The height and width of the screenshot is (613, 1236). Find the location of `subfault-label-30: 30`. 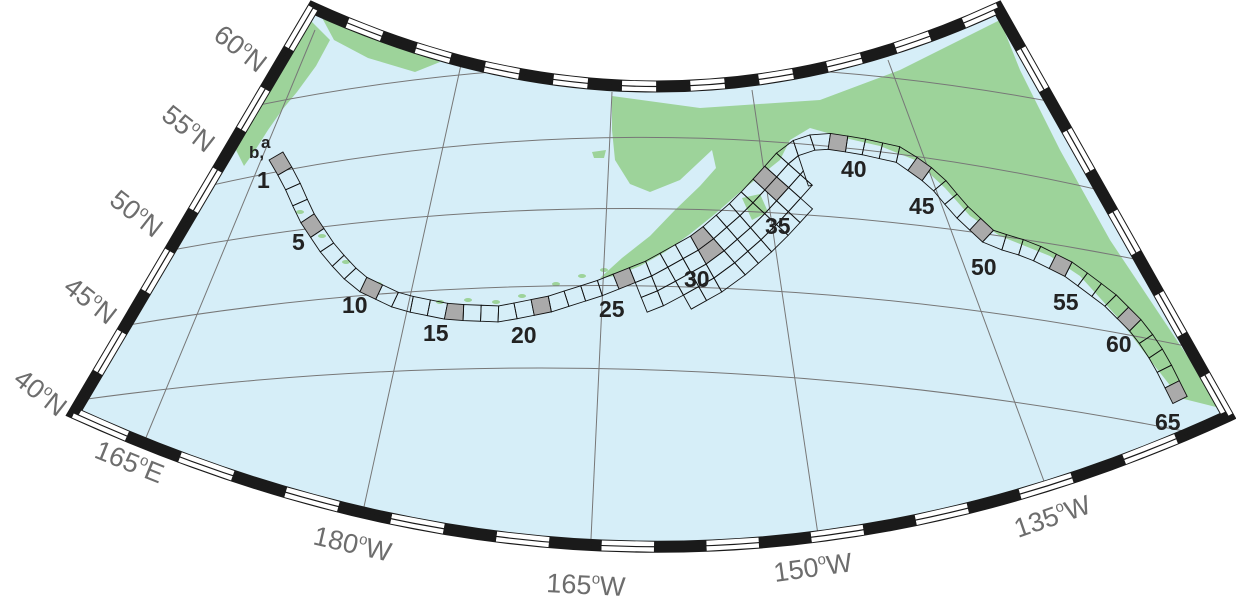

subfault-label-30: 30 is located at coordinates (697, 279).